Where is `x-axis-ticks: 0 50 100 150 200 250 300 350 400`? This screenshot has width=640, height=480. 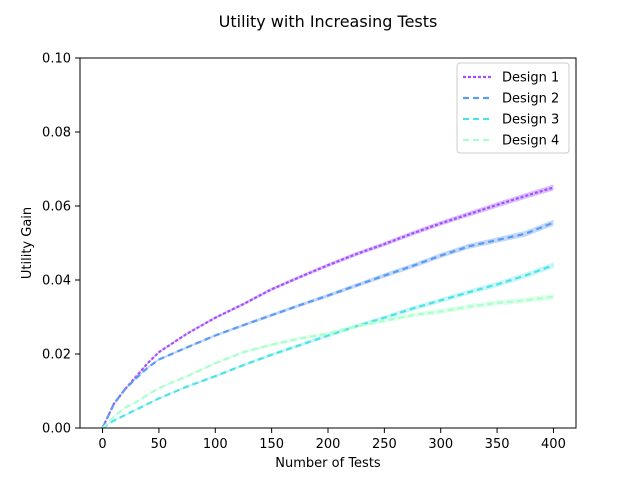
x-axis-ticks: 0 50 100 150 200 250 300 350 400 is located at coordinates (332, 440).